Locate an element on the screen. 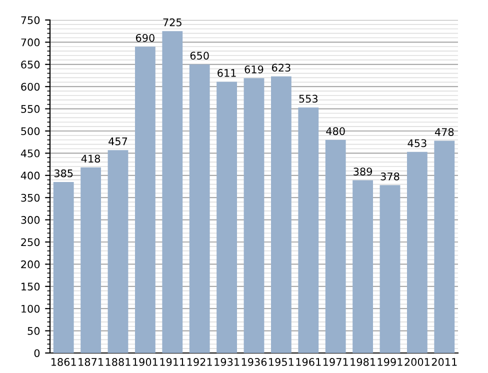 This screenshot has height=373, width=488. x-tick-label: 1911 is located at coordinates (172, 362).